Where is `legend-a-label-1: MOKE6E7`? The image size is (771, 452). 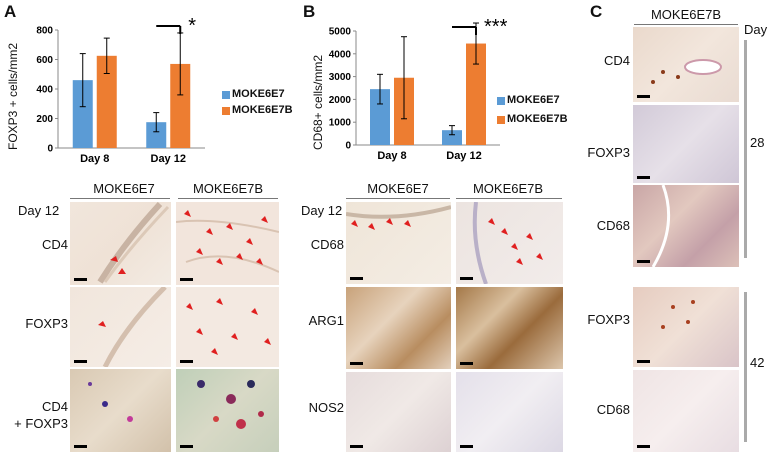
legend-a-label-1: MOKE6E7 is located at coordinates (258, 94).